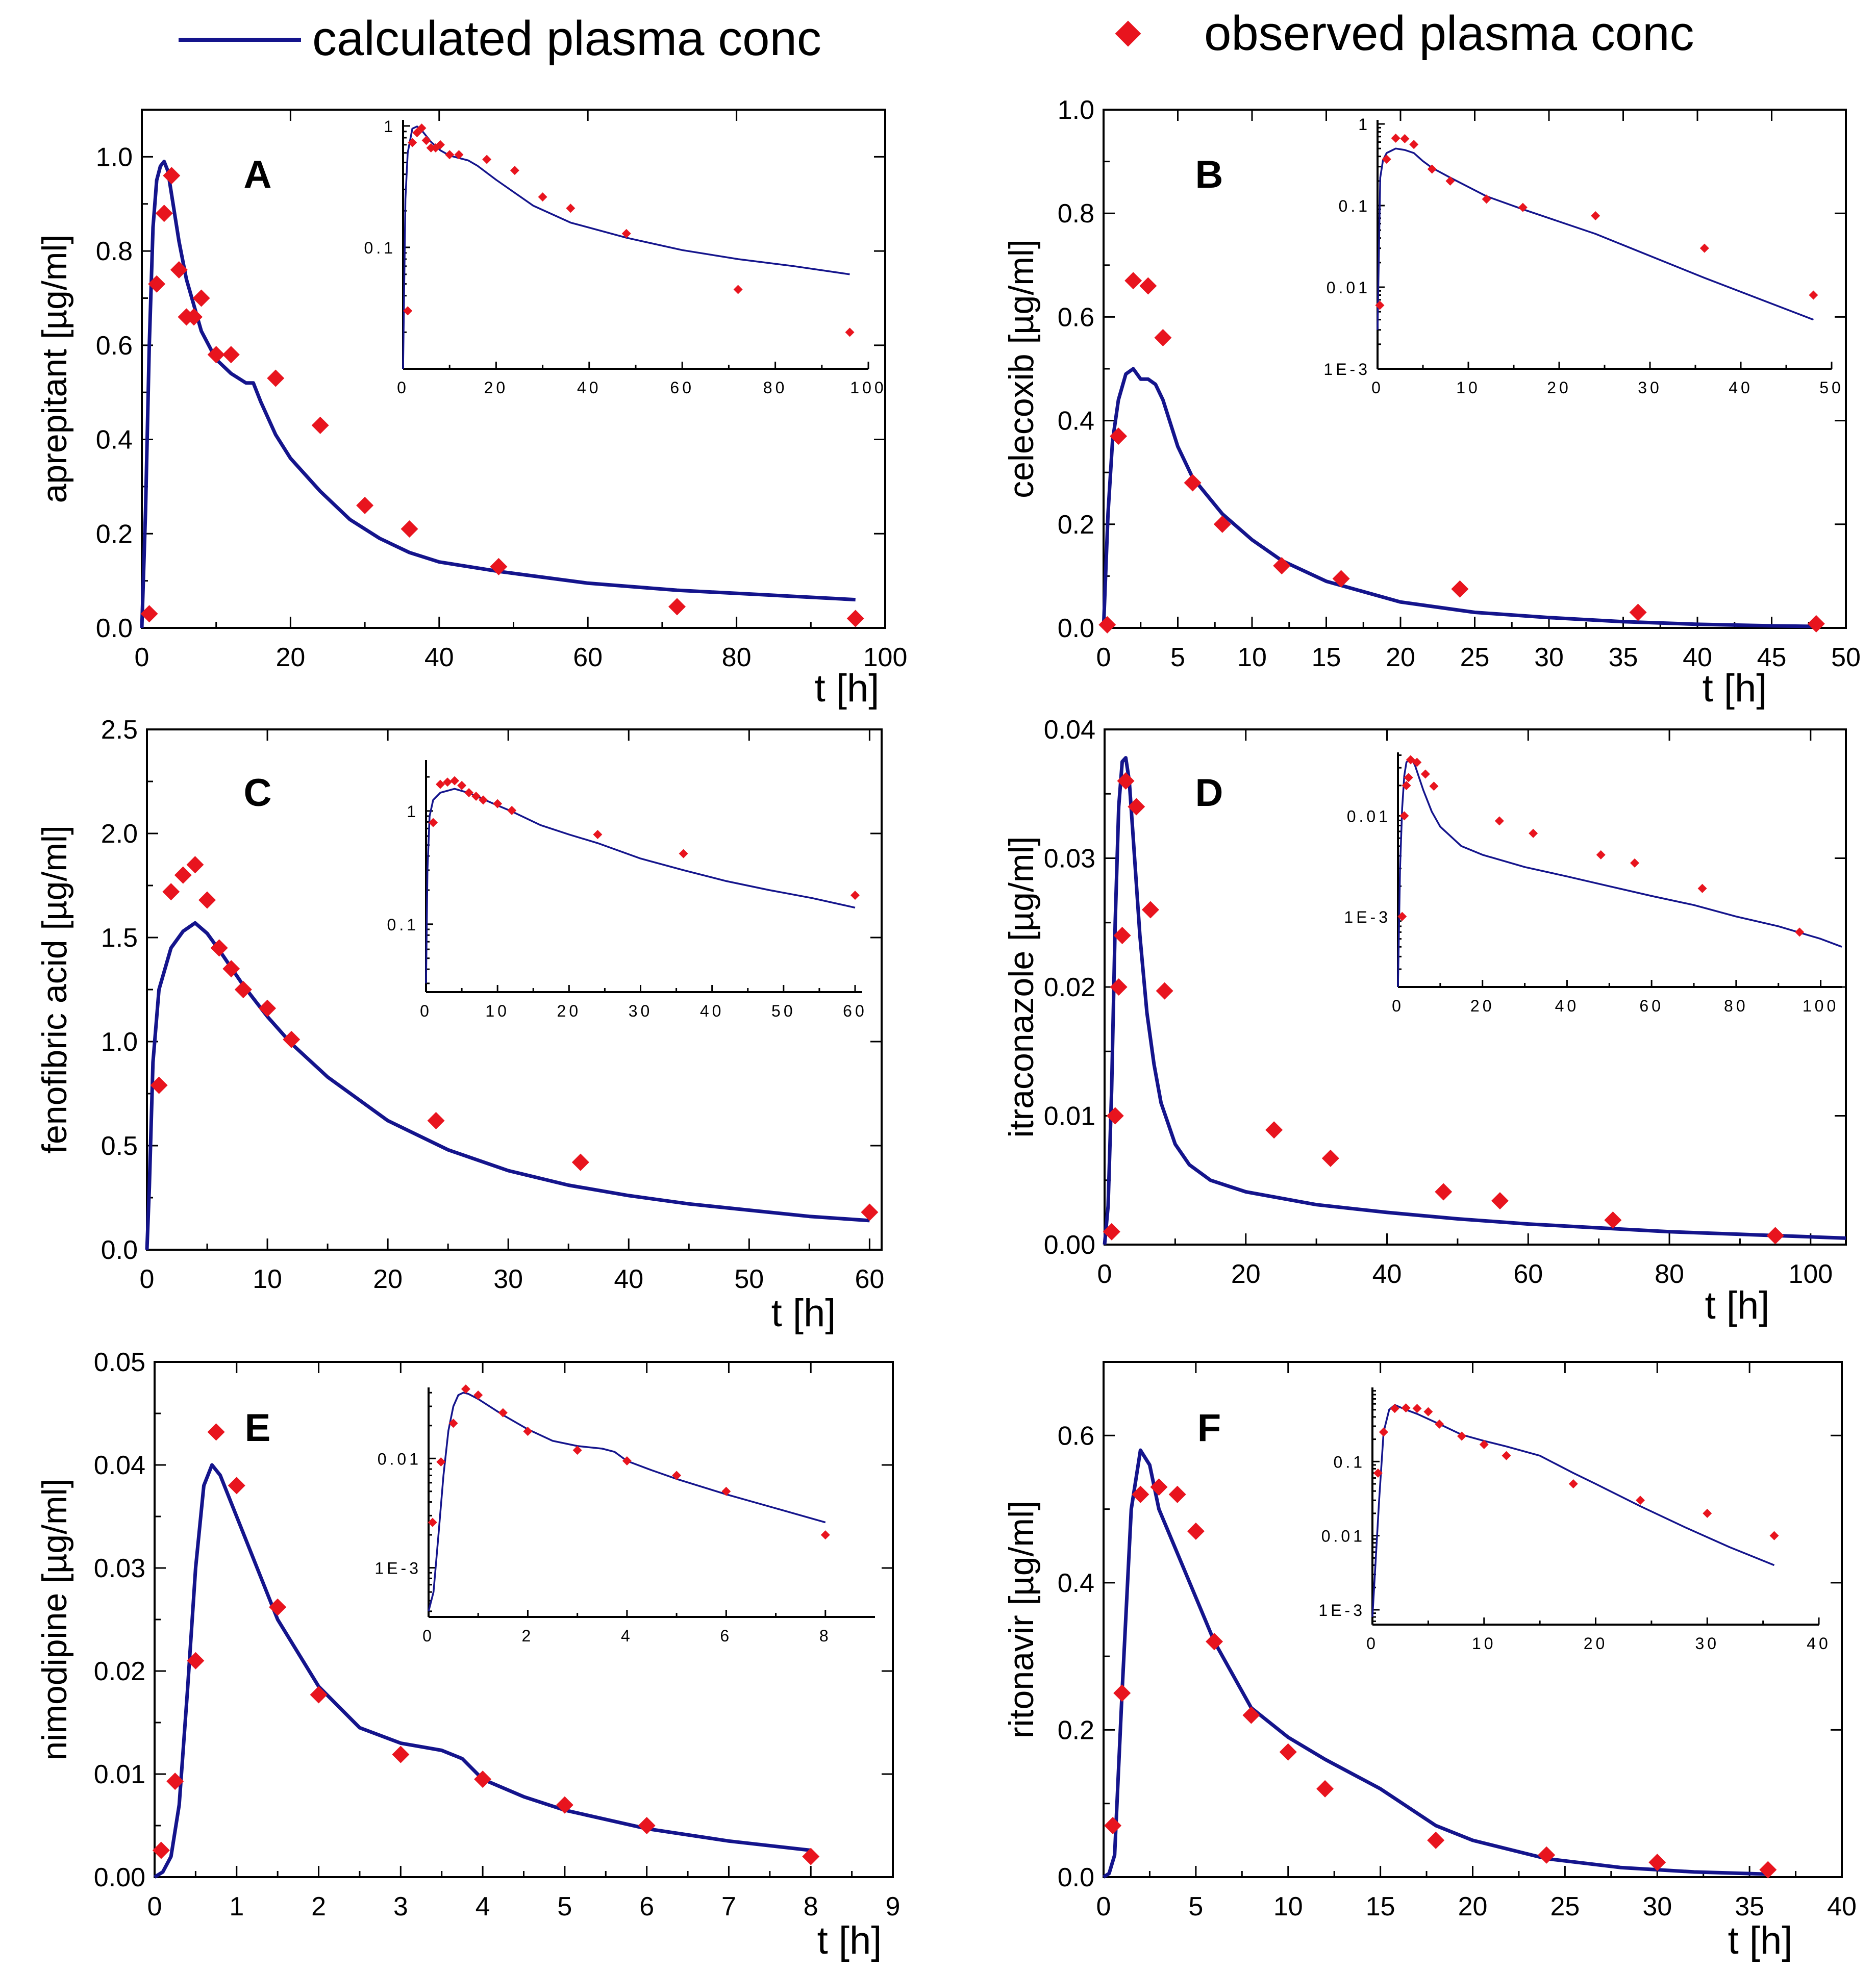 The width and height of the screenshot is (1876, 1973). What do you see at coordinates (737, 657) in the screenshot?
I see `x-tick-label: 80` at bounding box center [737, 657].